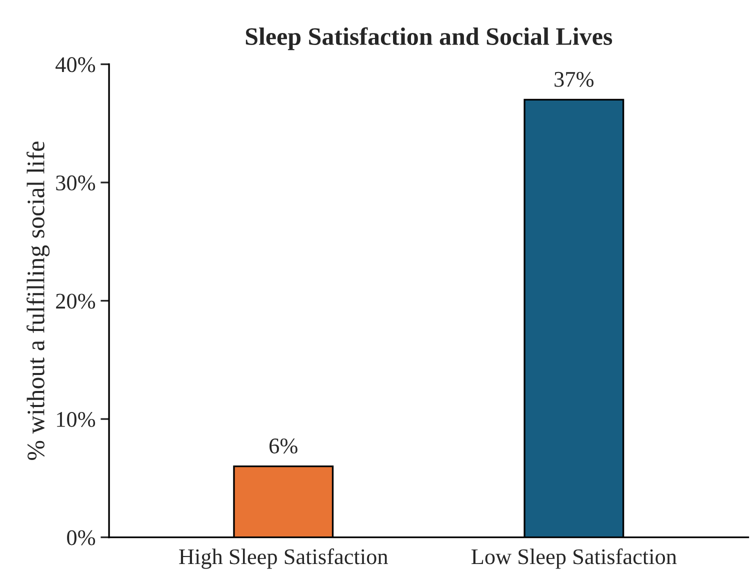  What do you see at coordinates (81, 538) in the screenshot?
I see `y-tick-label: 0%` at bounding box center [81, 538].